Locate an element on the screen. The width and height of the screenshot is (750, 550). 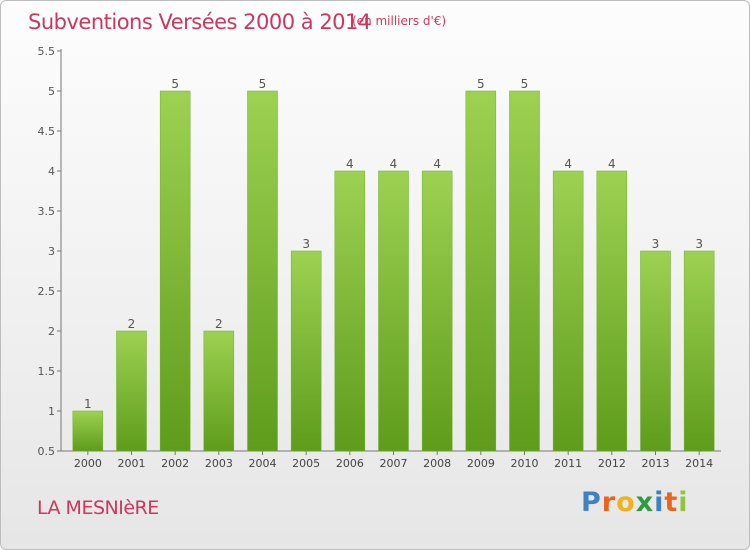
x-tick-label: 2005 is located at coordinates (306, 463).